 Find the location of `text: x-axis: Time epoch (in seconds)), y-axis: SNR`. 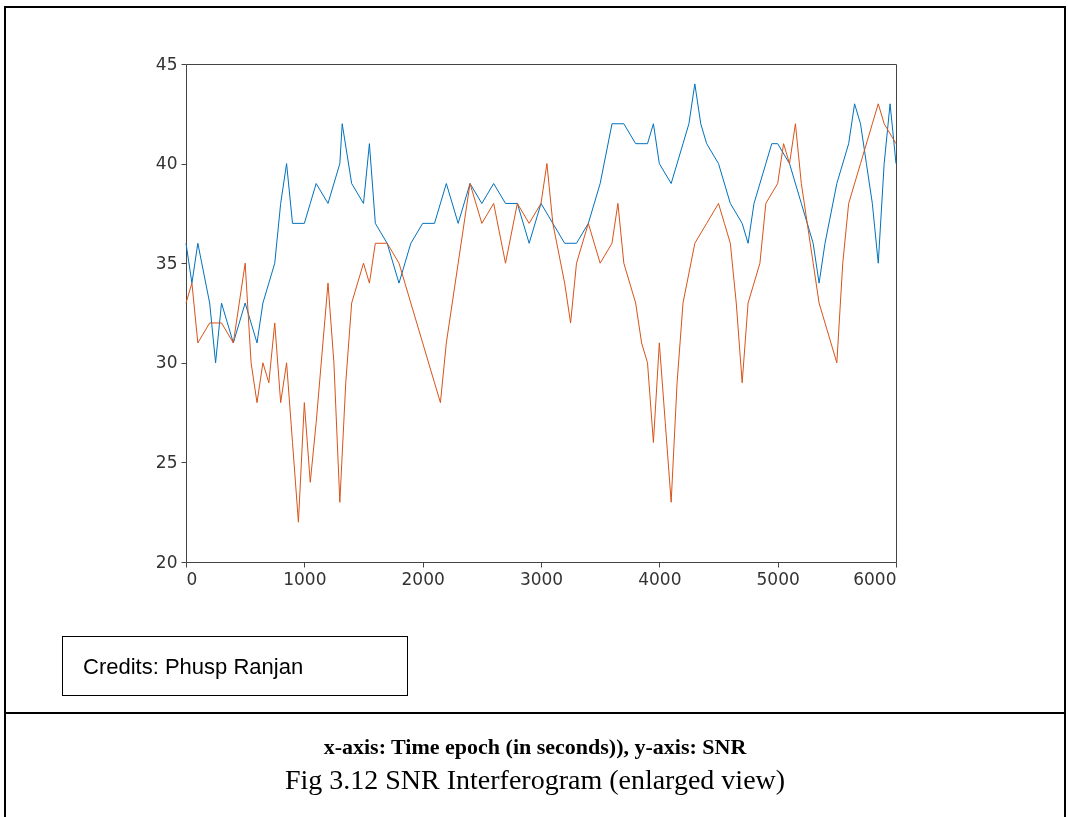

text: x-axis: Time epoch (in seconds)), y-axis: SNR is located at coordinates (535, 747).